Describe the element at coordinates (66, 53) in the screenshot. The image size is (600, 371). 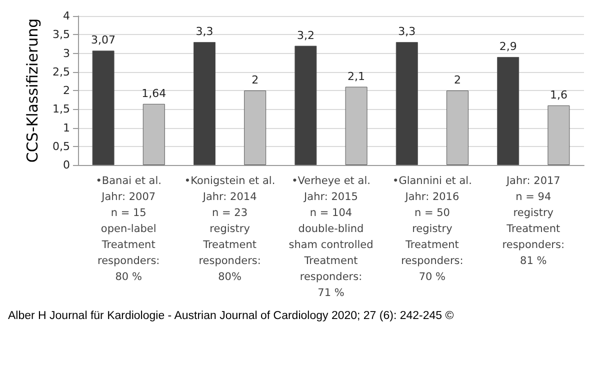
I see `y-tick-label: 3` at that location.